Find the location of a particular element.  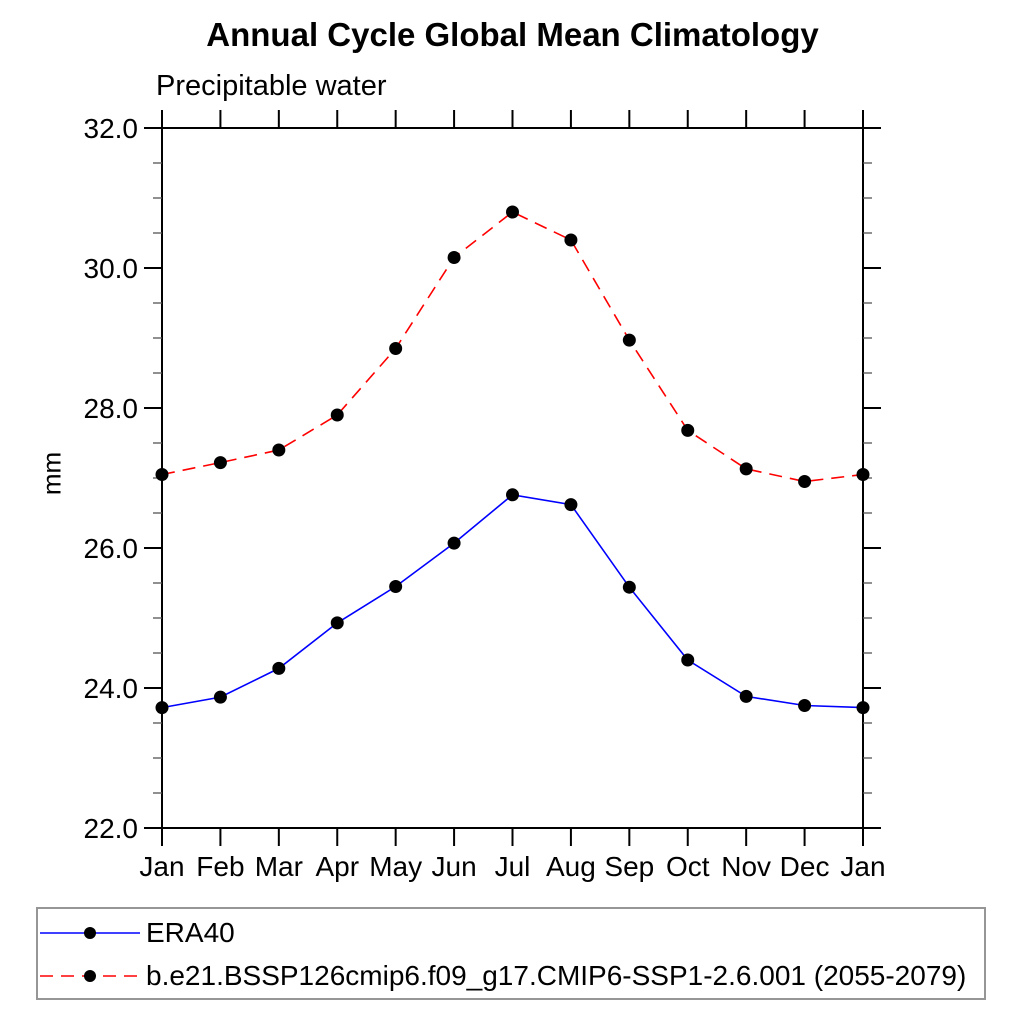

legend-item-era40: ERA40 is located at coordinates (137, 932).